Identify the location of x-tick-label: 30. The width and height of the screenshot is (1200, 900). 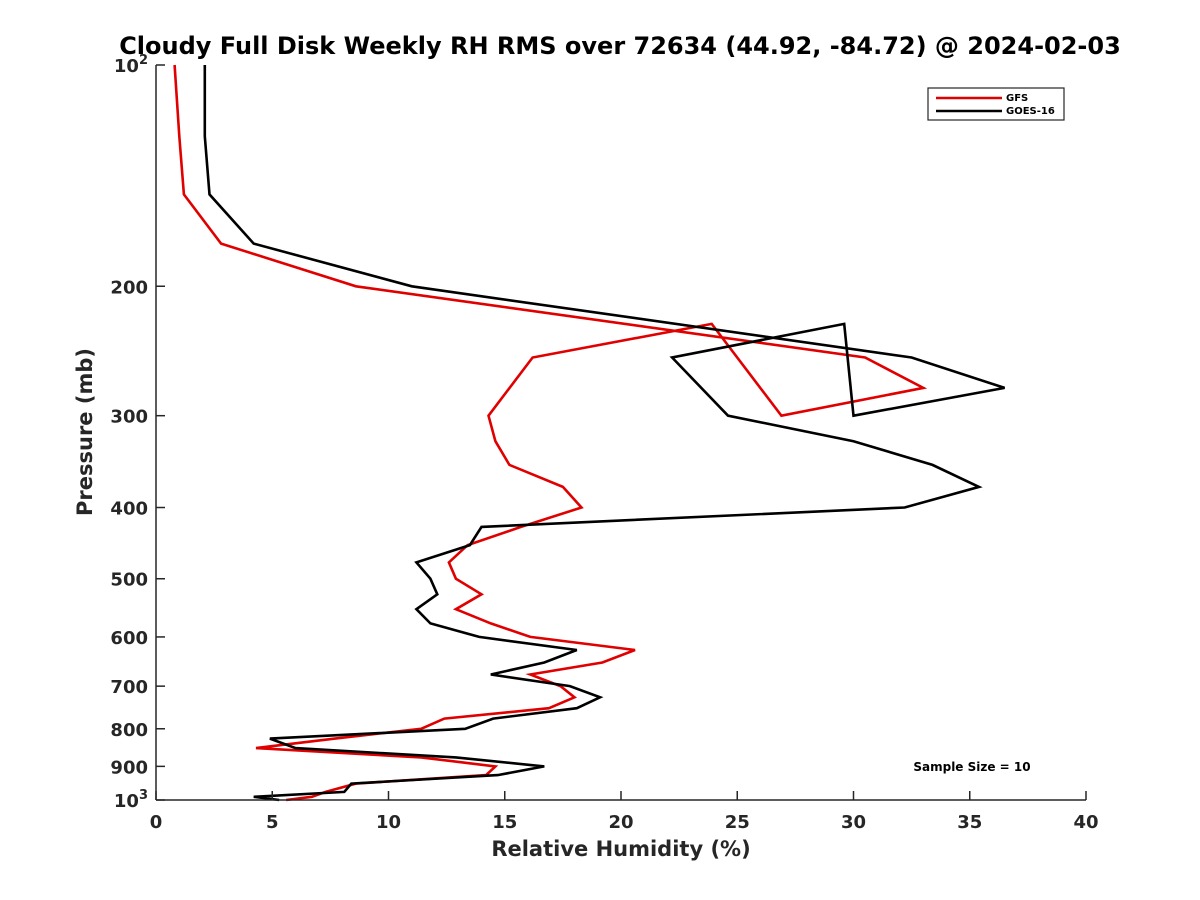
(853, 822).